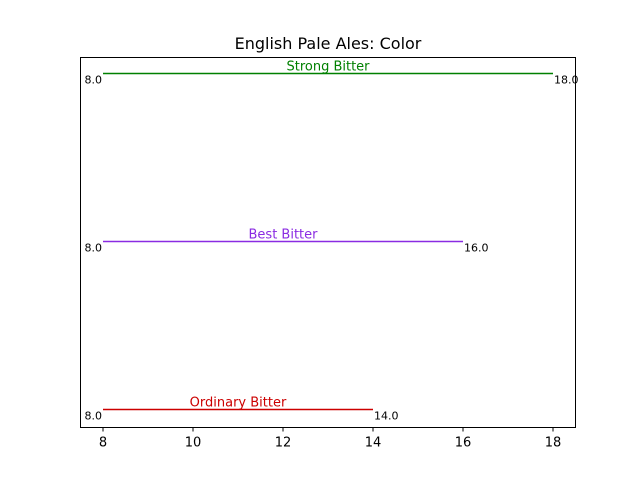  I want to click on chart-title: English Pale Ales: Color, so click(328, 43).